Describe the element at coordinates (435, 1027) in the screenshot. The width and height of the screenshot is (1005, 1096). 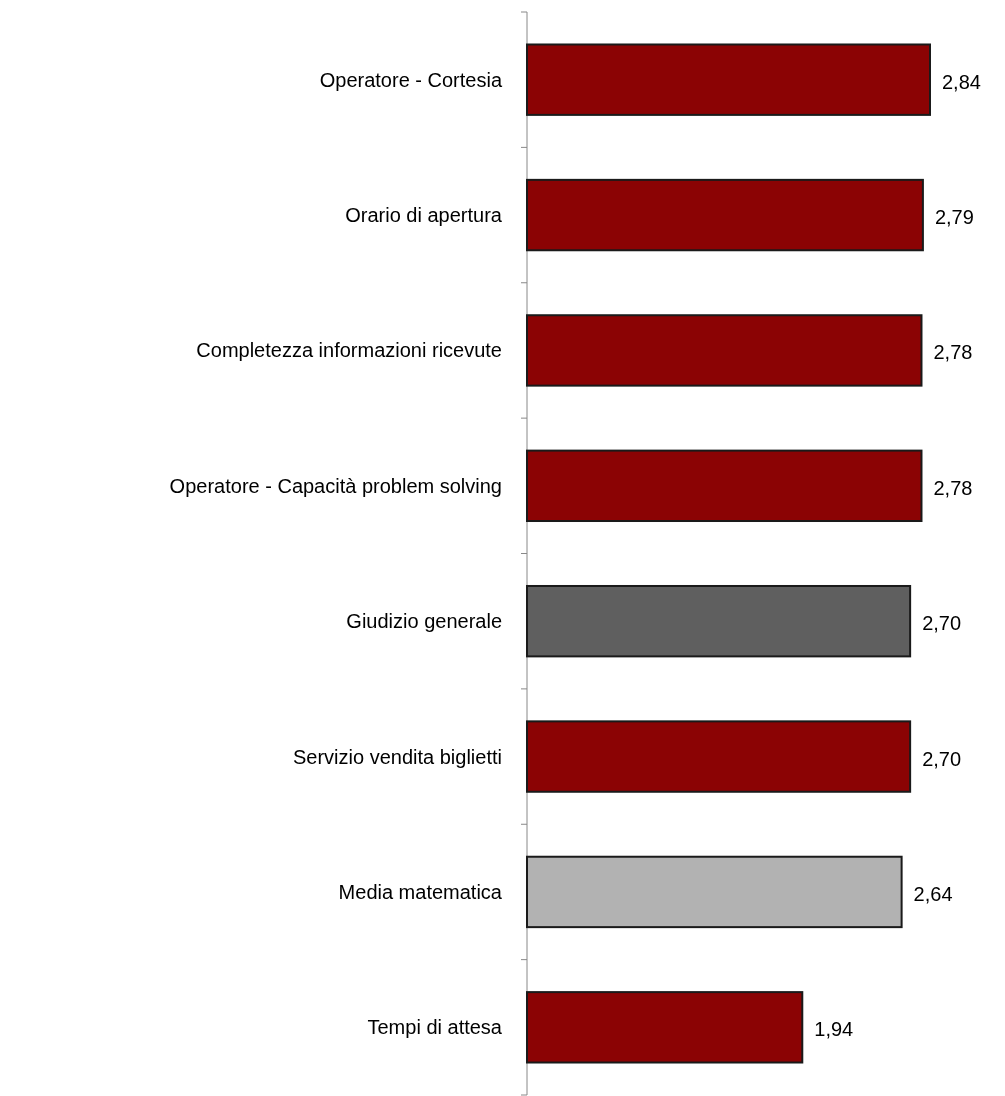
I see `y-tick-label: Tempi di attesa` at that location.